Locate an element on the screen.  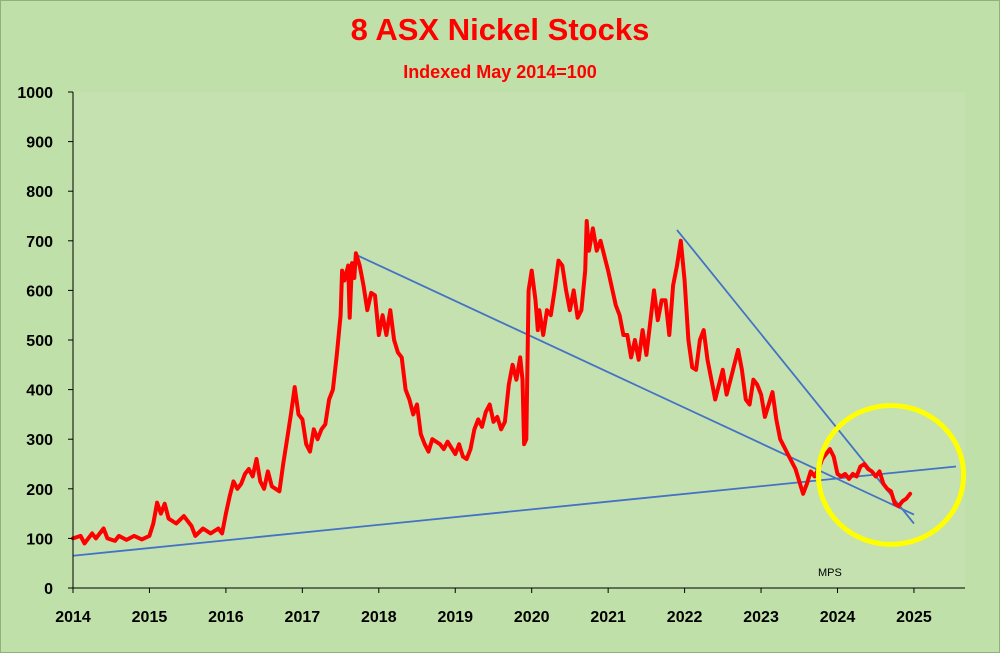
y-tick-label: 800 is located at coordinates (39, 192).